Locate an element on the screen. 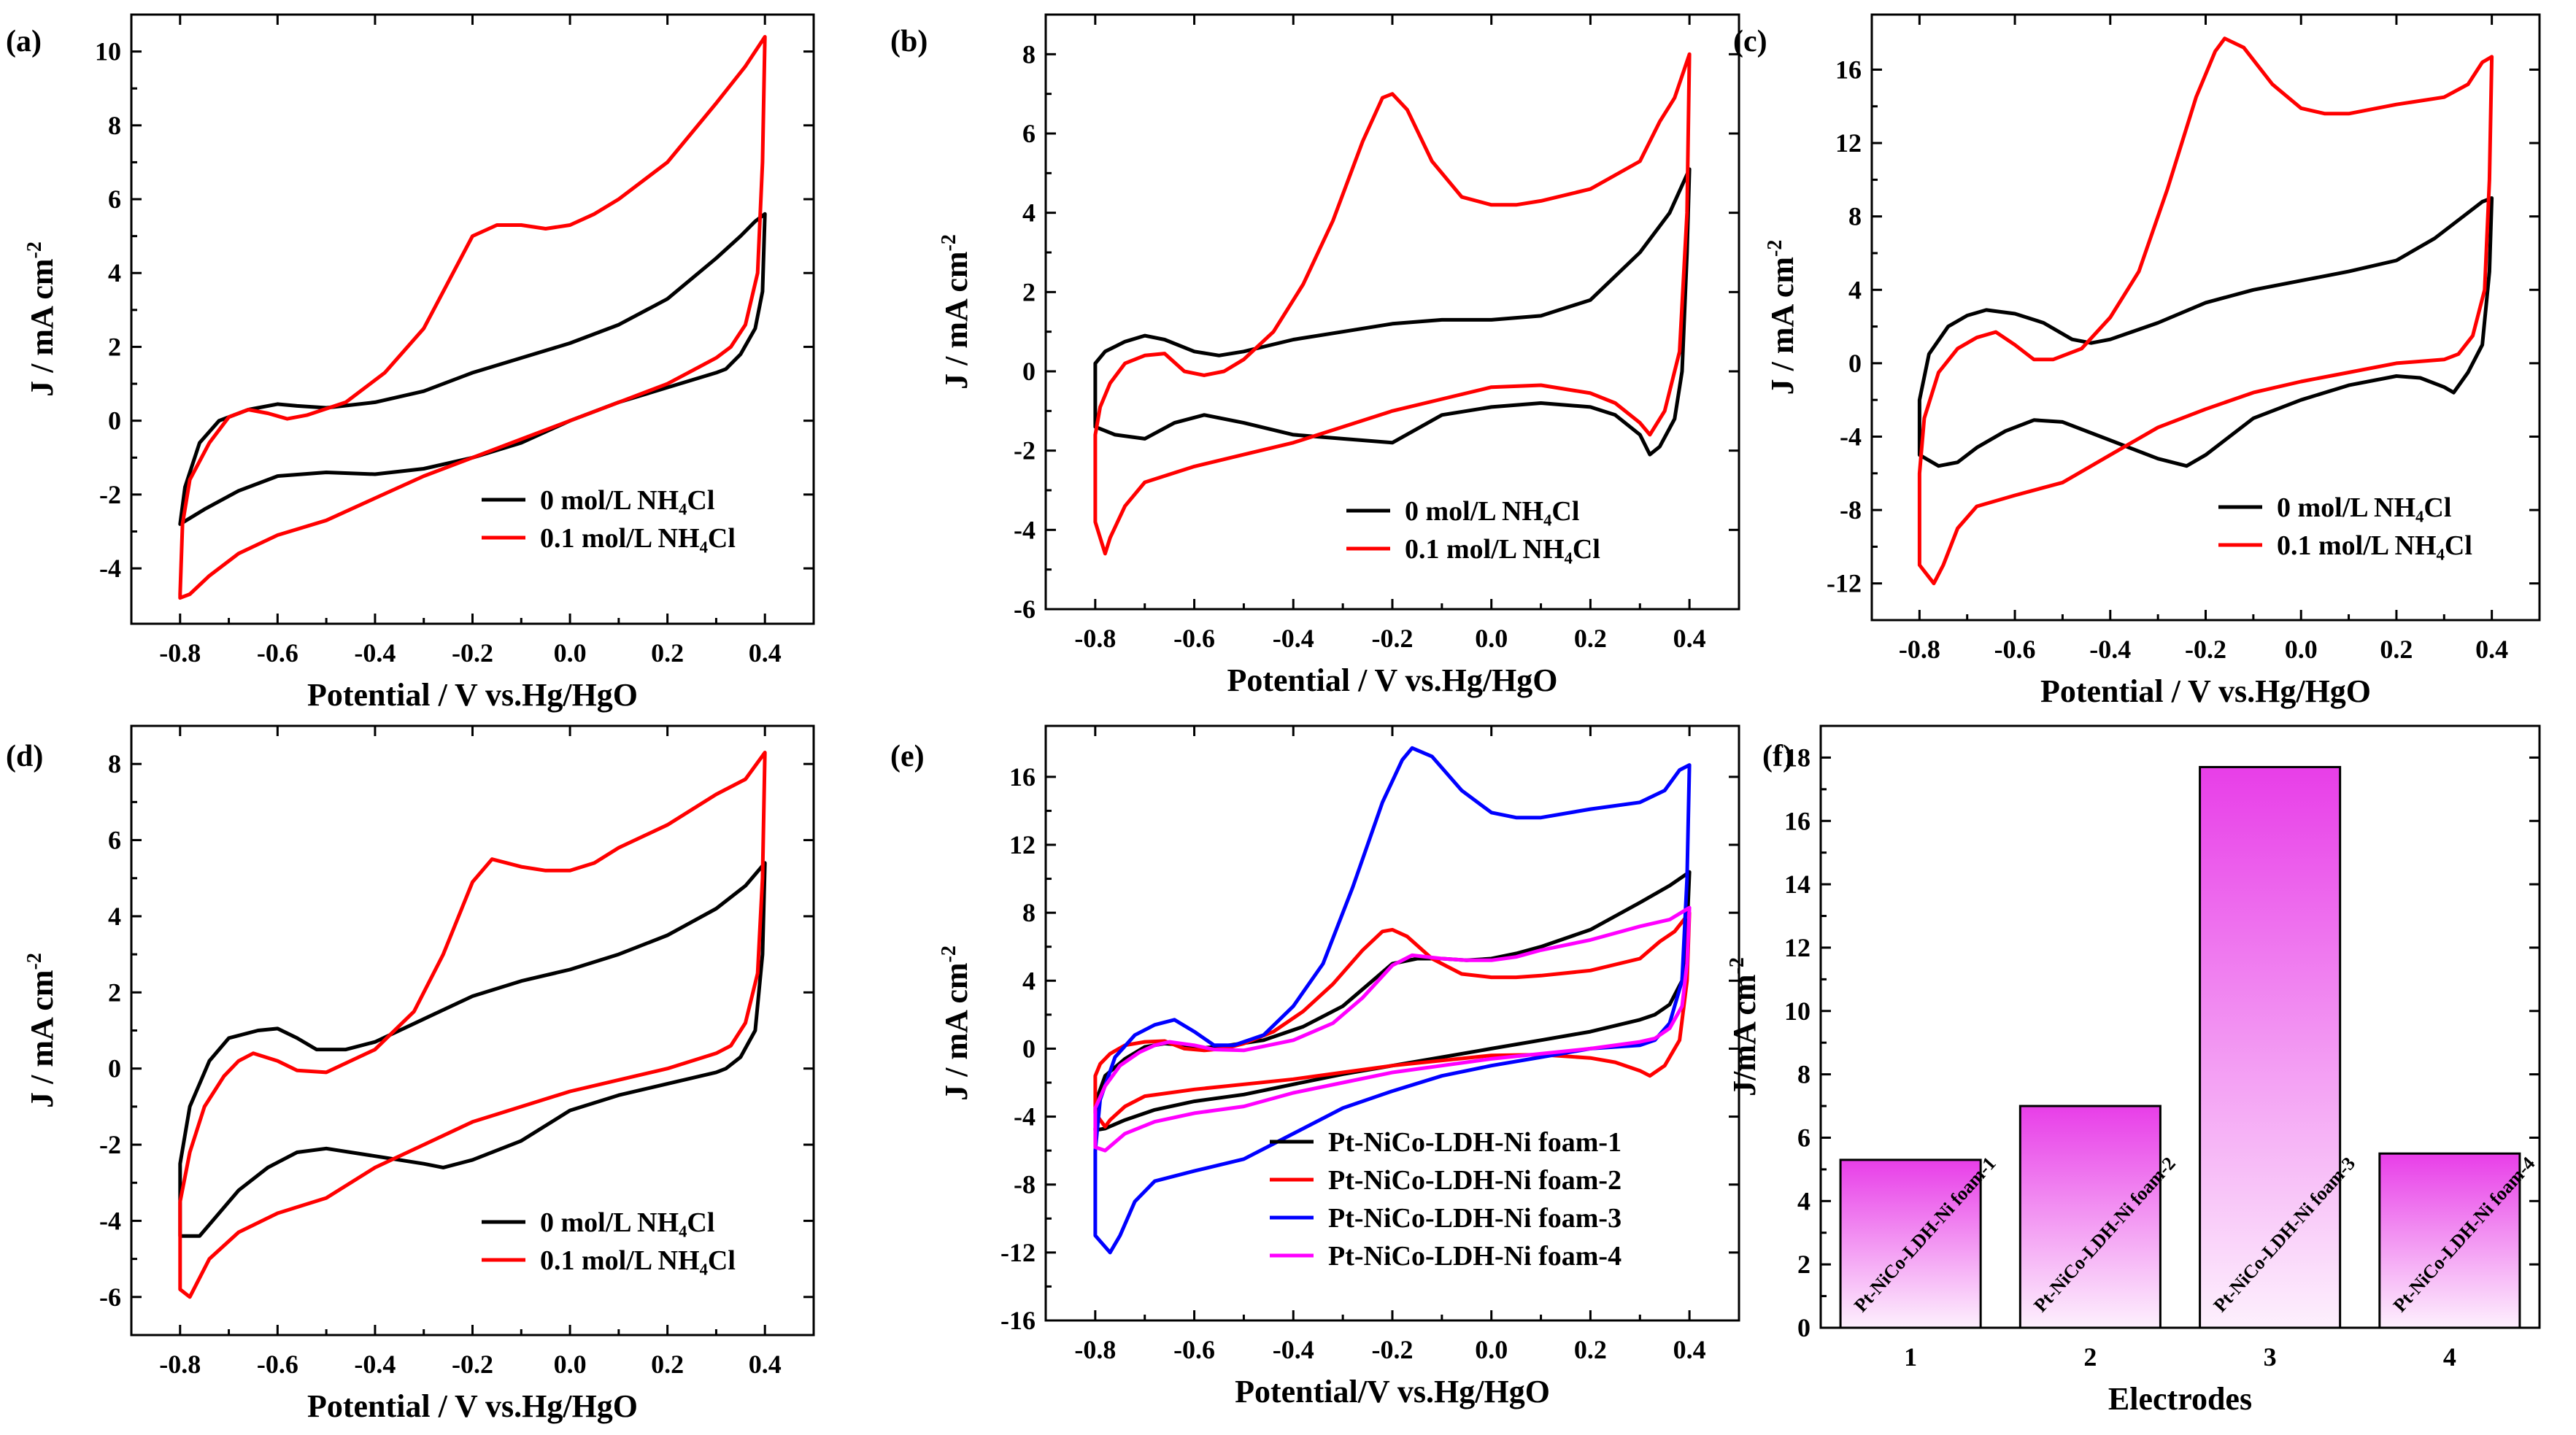 The image size is (2576, 1435). y-tick-label: -2 is located at coordinates (110, 1144).